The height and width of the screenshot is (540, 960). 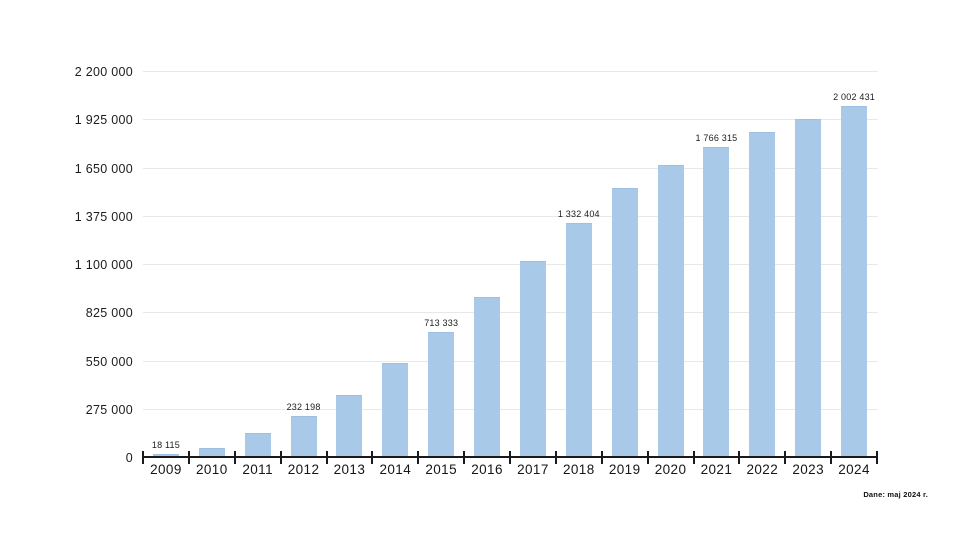 I want to click on bar-2020, so click(x=670, y=311).